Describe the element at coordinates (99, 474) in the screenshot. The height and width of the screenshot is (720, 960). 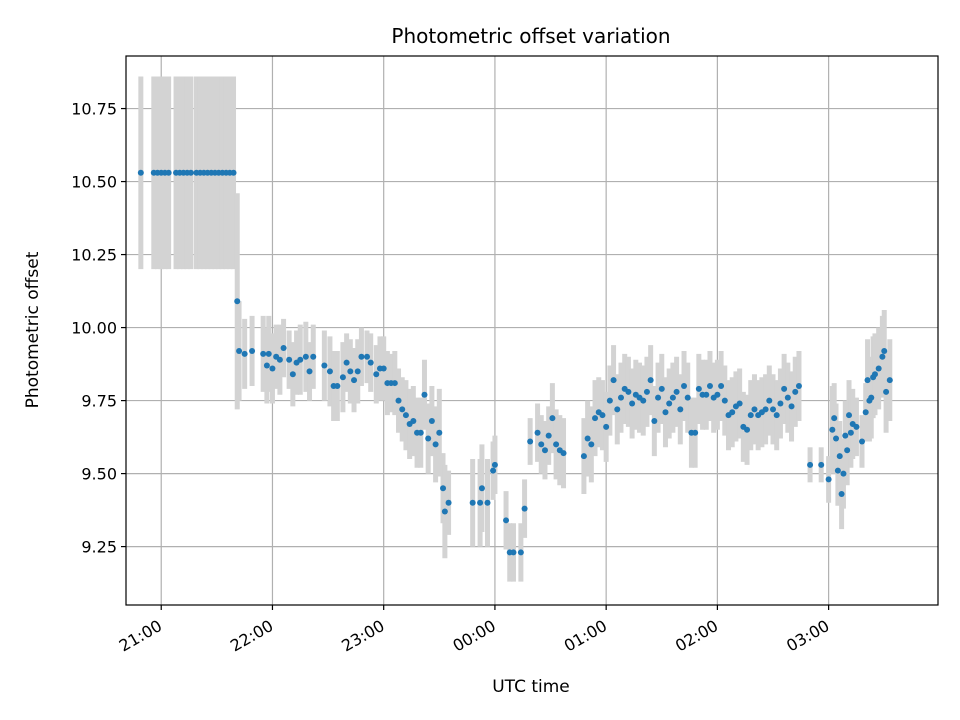
I see `y-tick-label: 9.50` at that location.